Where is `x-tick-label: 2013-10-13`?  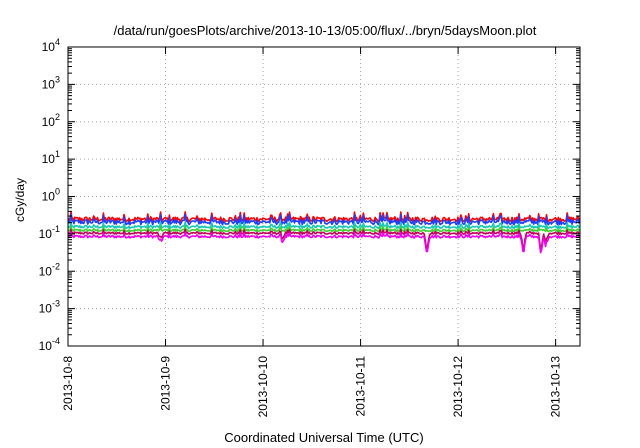
x-tick-label: 2013-10-13 is located at coordinates (556, 387).